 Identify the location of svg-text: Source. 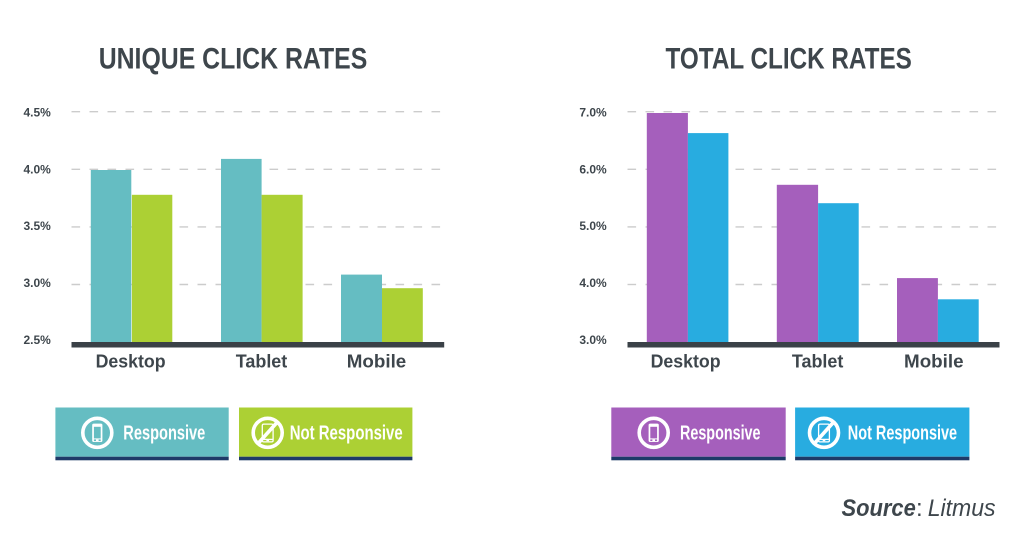
(879, 508).